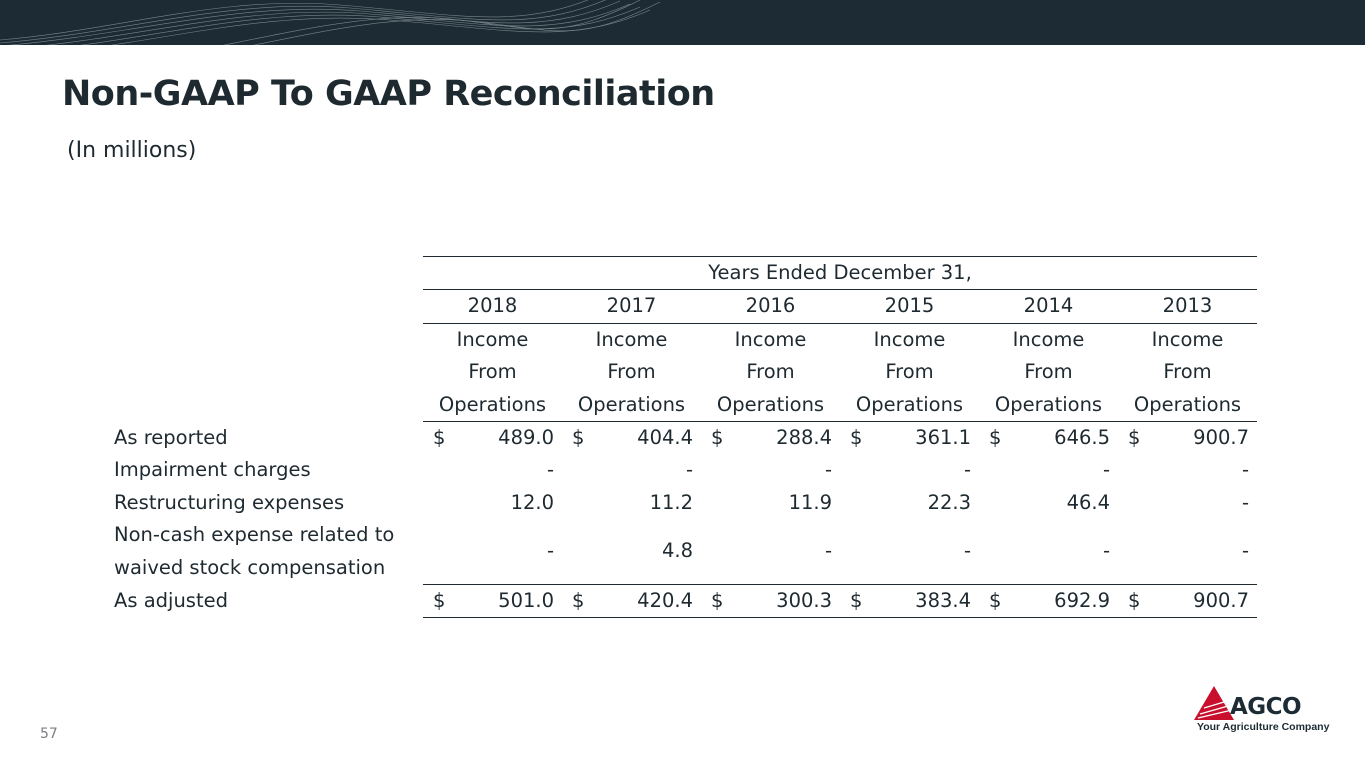 The image size is (1365, 768). I want to click on value-cell: 646.5, so click(1082, 438).